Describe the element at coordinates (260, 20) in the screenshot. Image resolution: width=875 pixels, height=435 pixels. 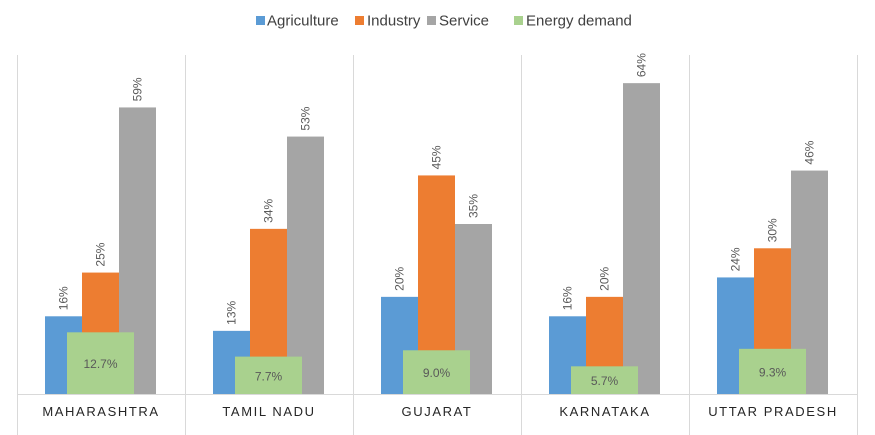
I see `legend-swatch-agriculture` at that location.